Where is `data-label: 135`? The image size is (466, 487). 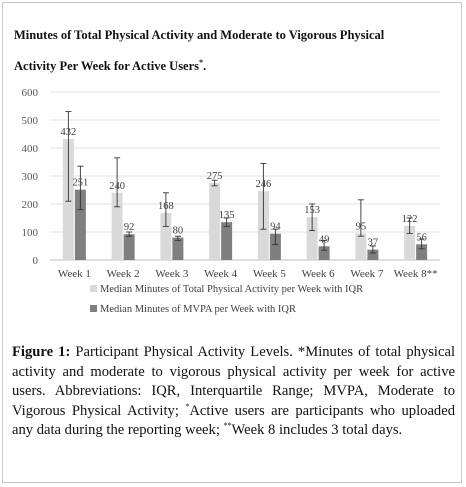 data-label: 135 is located at coordinates (227, 215).